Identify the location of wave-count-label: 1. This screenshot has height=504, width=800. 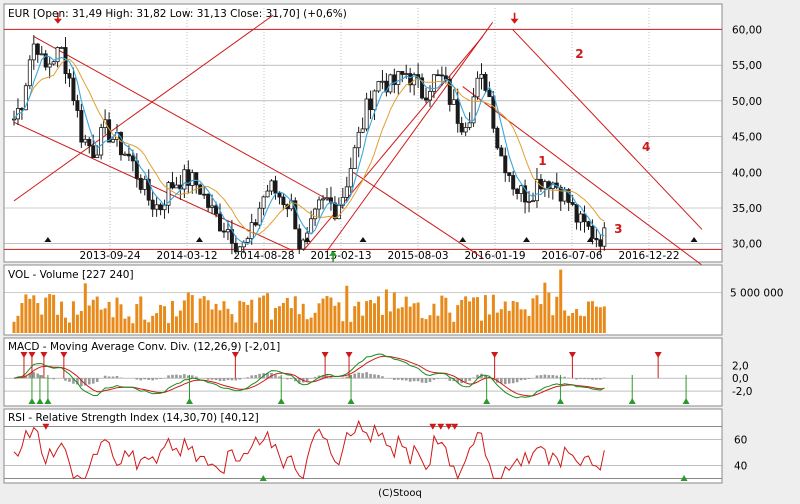
(542, 161).